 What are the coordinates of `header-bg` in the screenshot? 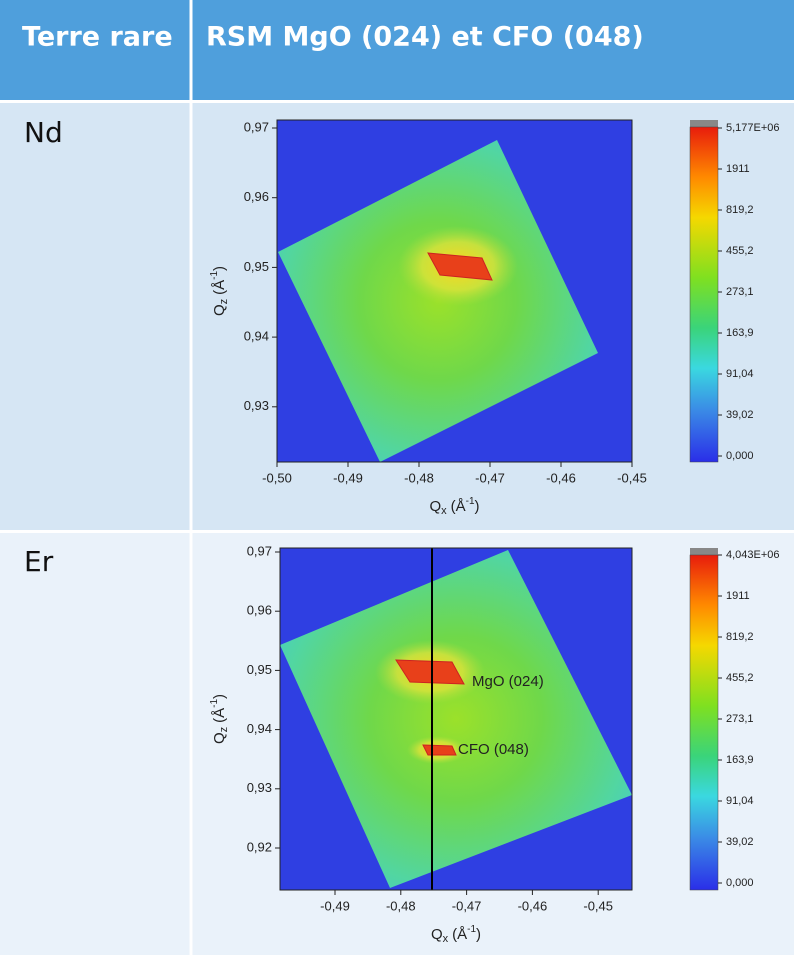 It's located at (397, 50).